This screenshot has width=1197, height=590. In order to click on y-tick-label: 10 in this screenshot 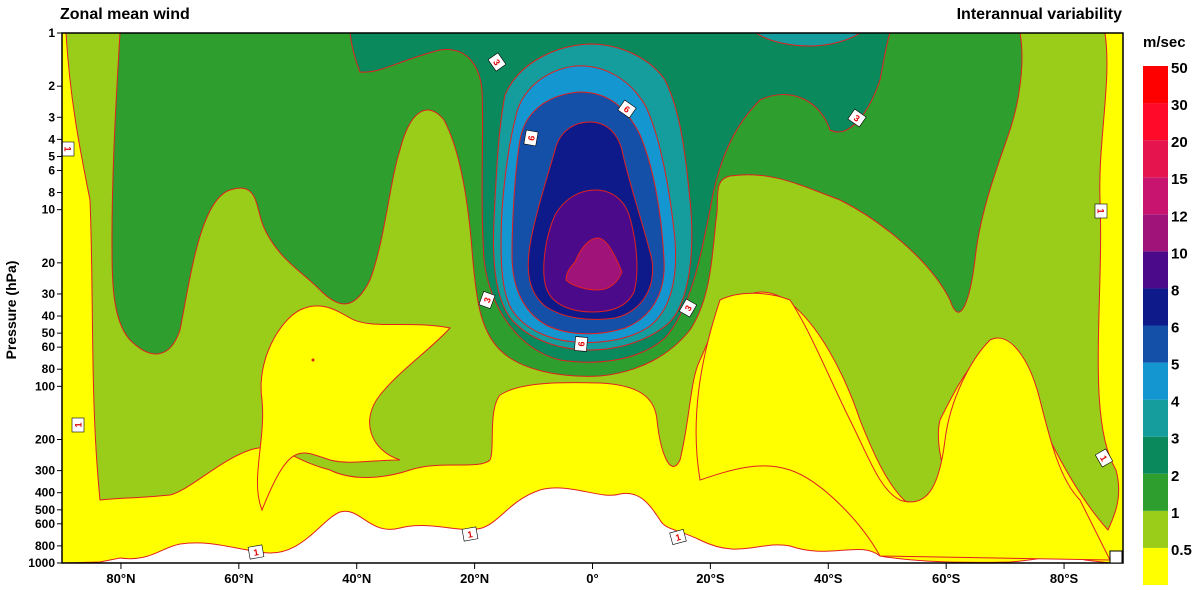, I will do `click(49, 210)`.